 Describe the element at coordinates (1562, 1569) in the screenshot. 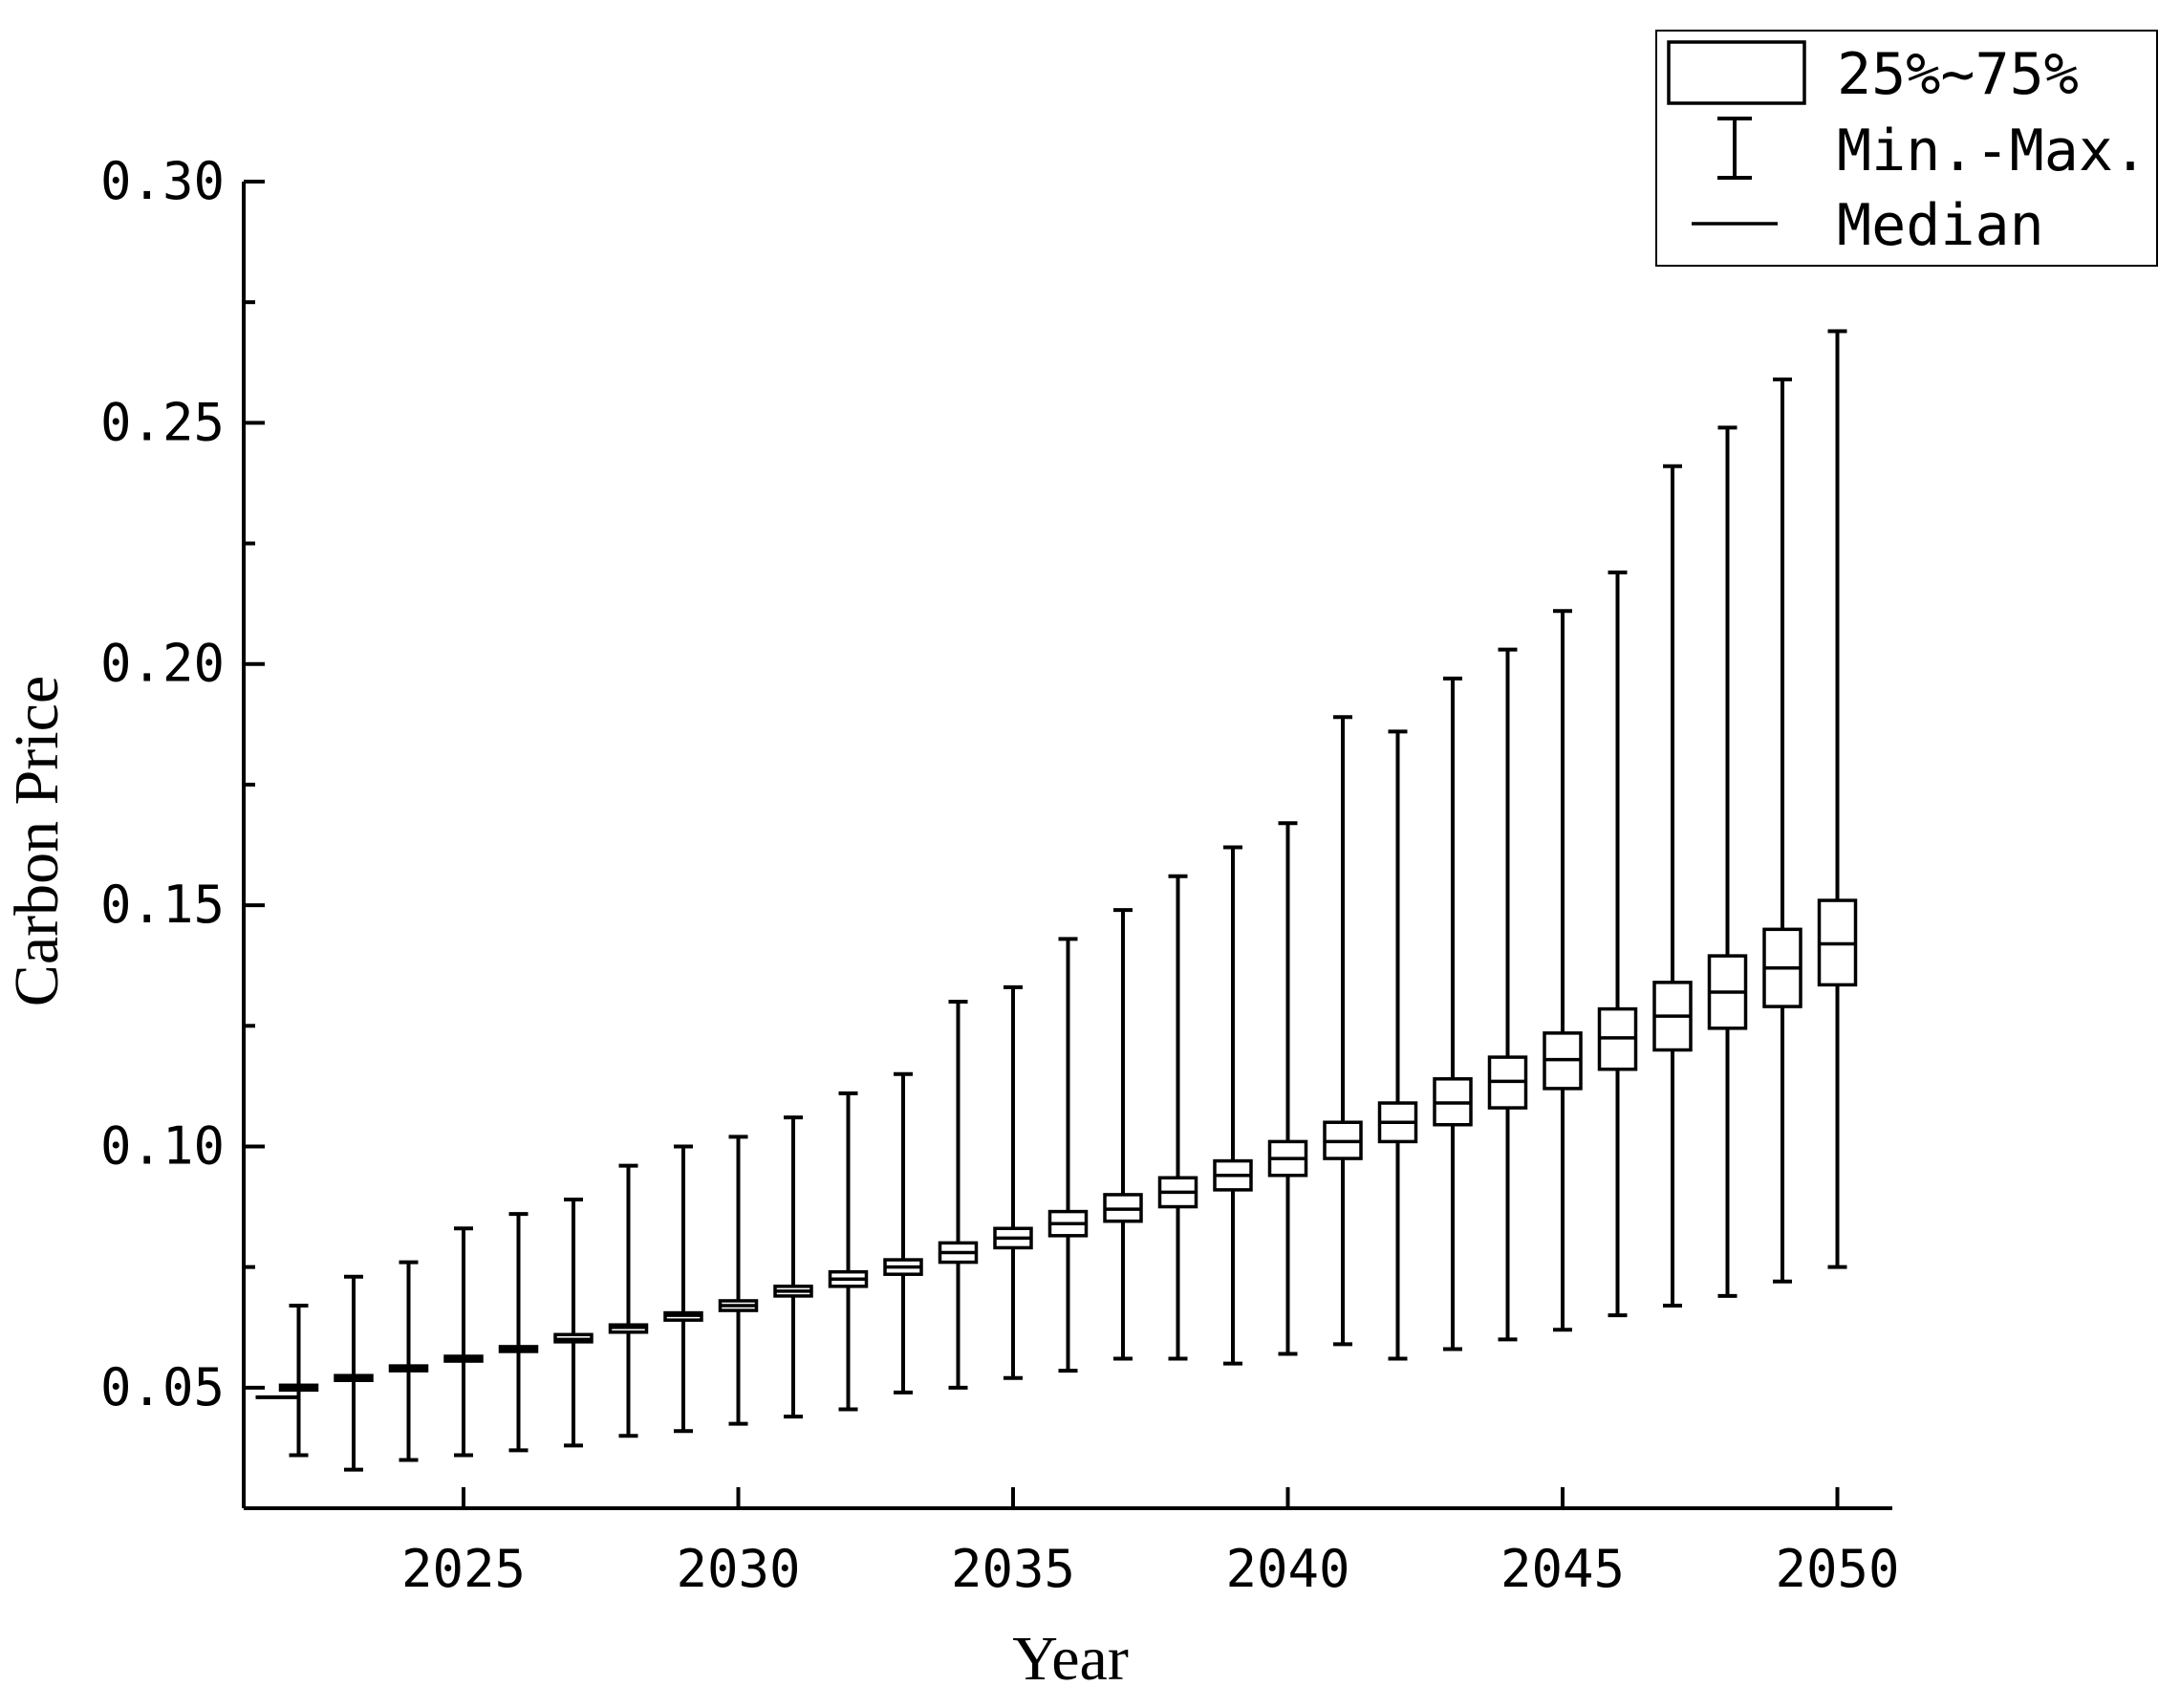

I see `x-tick-label: 2045` at that location.